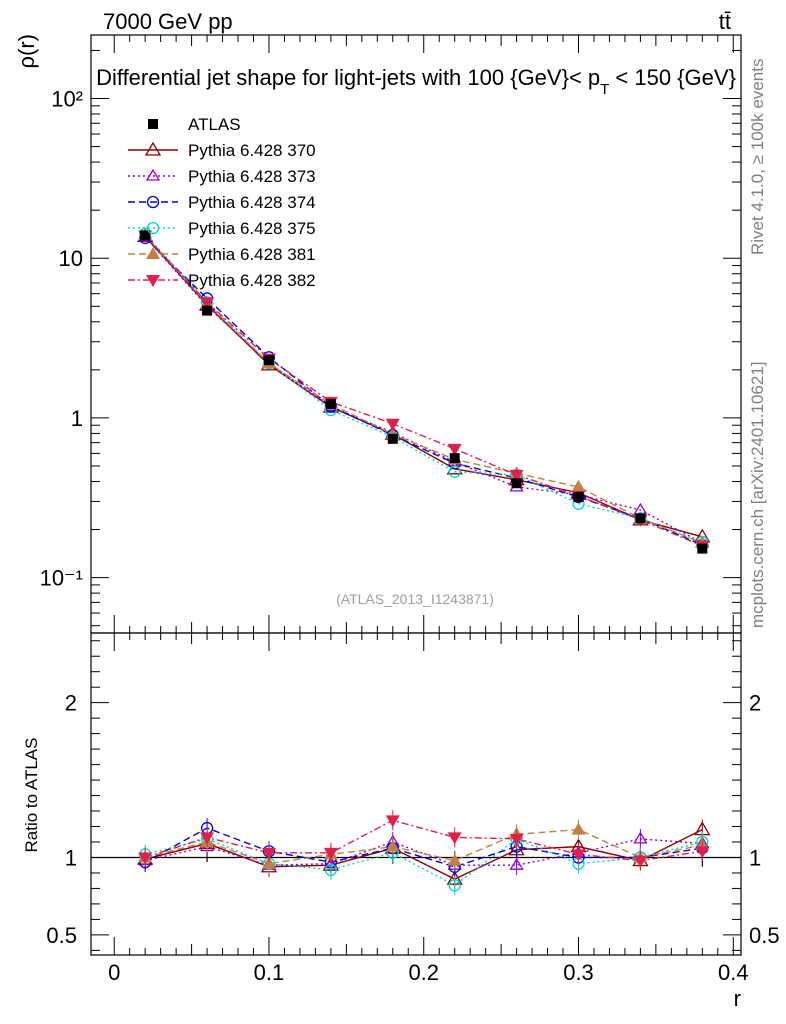  I want to click on mcplots-label: mcplots.cern.ch [arXiv:2401.10621], so click(757, 495).